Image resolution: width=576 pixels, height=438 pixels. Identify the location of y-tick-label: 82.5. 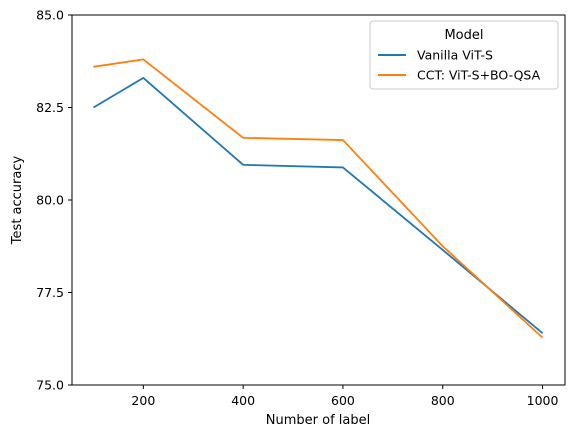
(50, 107).